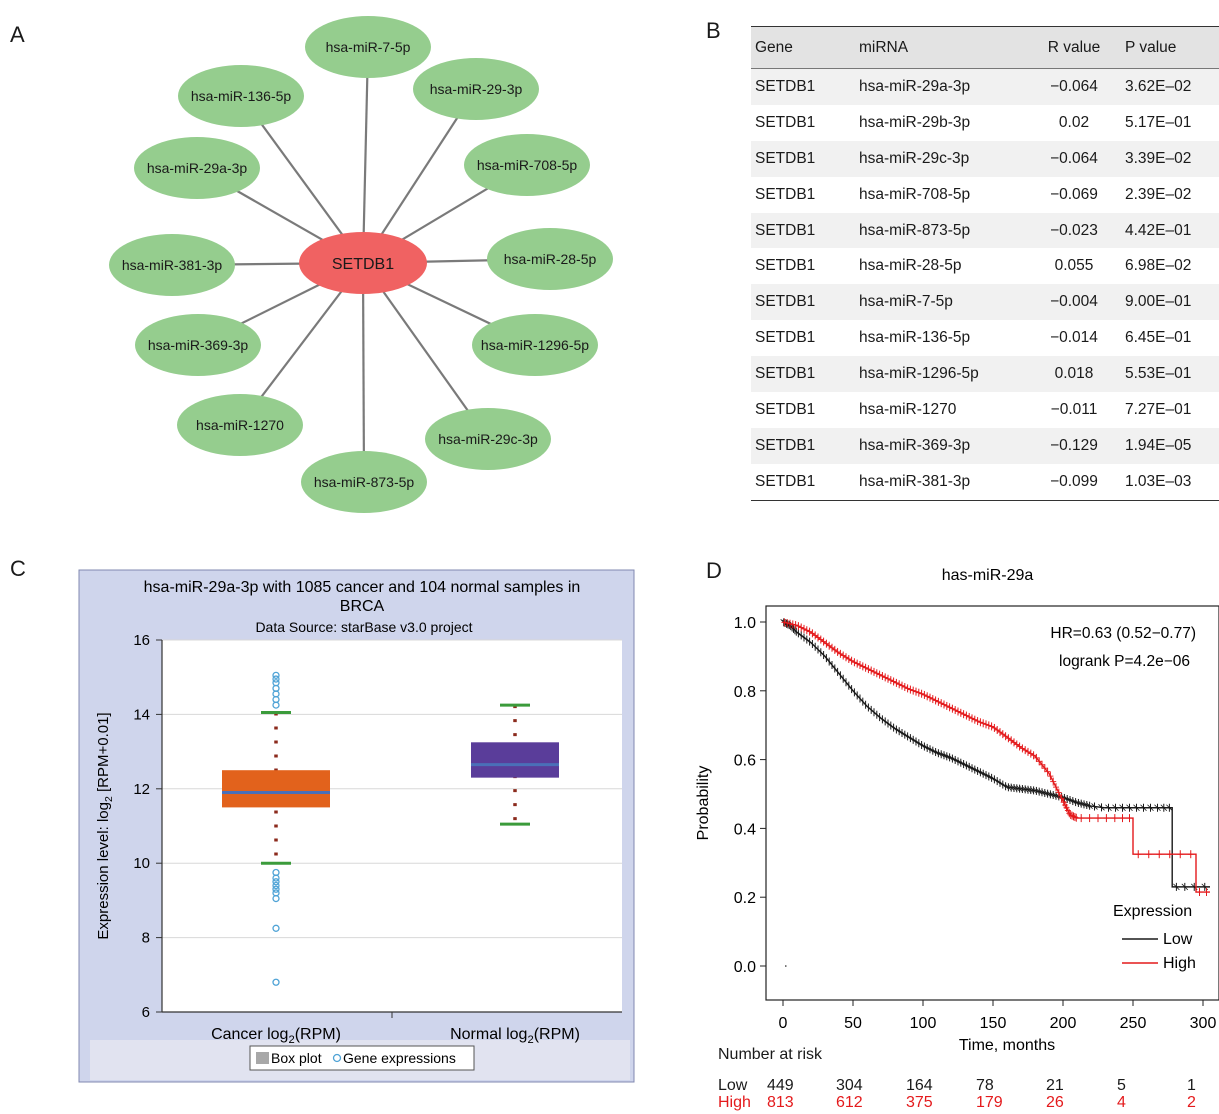 Image resolution: width=1219 pixels, height=1114 pixels. Describe the element at coordinates (853, 1023) in the screenshot. I see `x-tick-label: 50` at that location.